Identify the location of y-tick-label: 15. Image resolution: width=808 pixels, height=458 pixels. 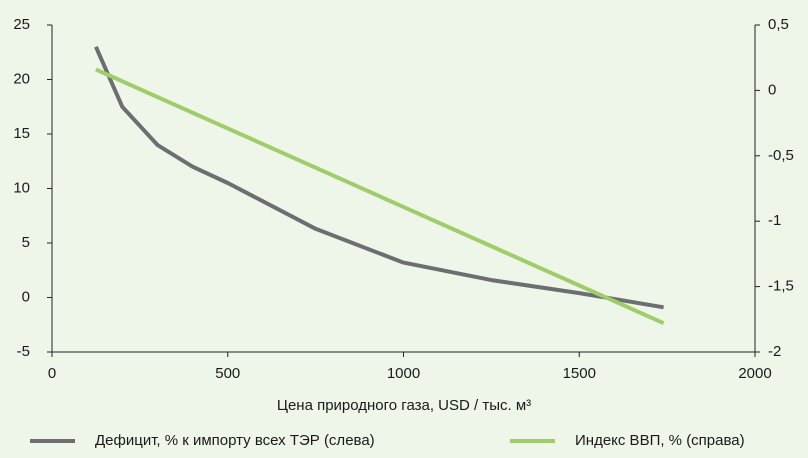
(21, 133).